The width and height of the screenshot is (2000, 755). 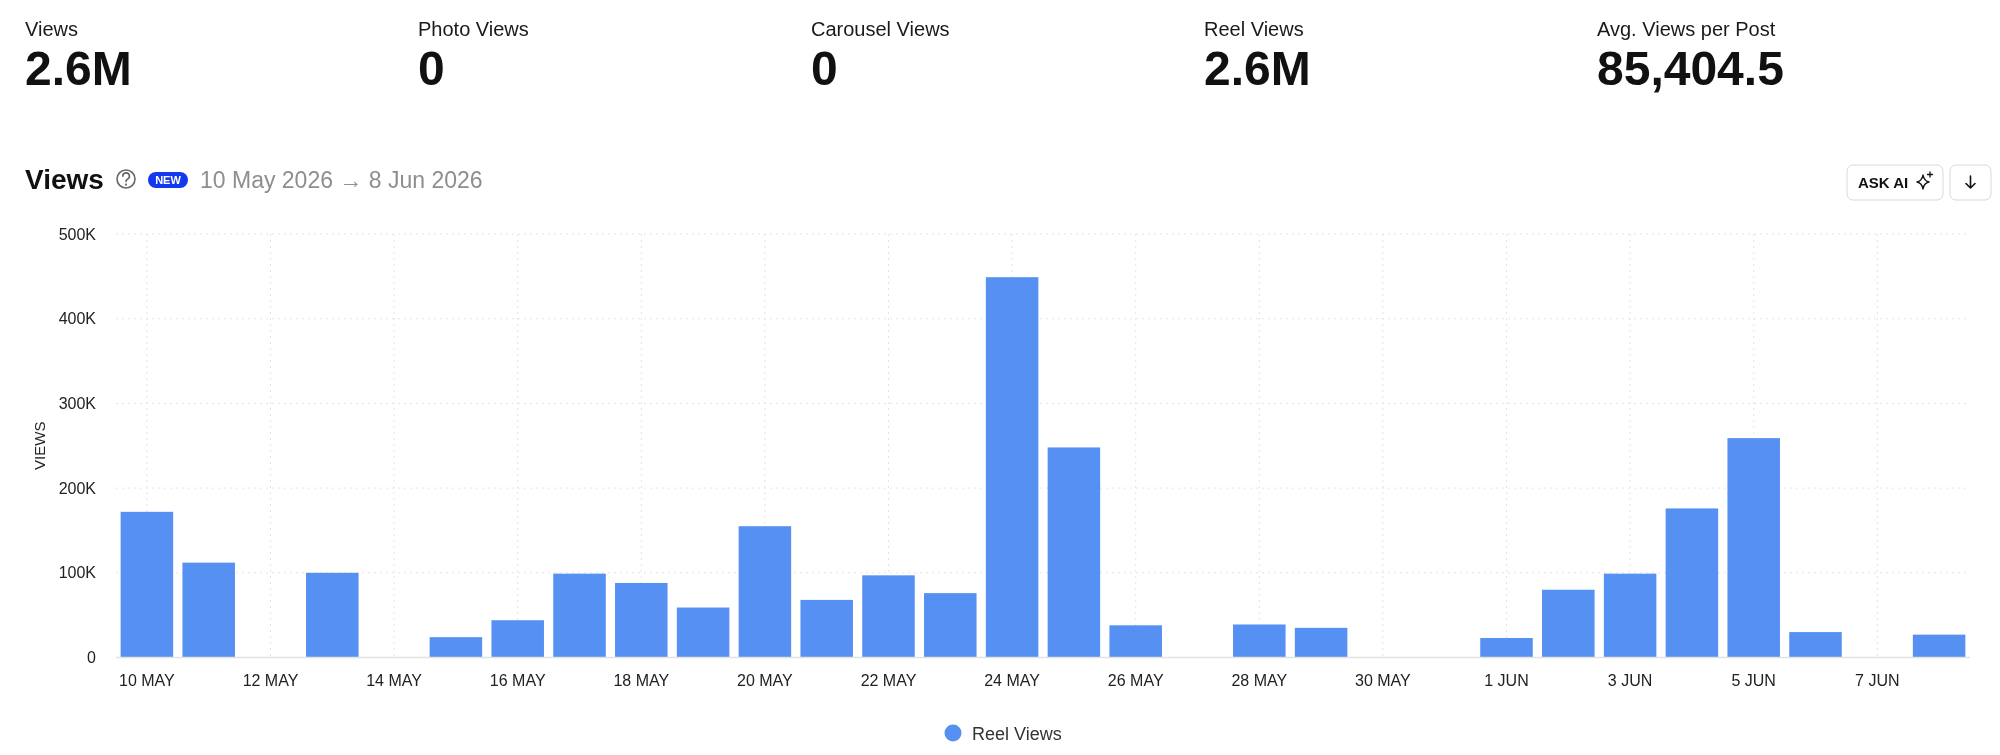 What do you see at coordinates (641, 680) in the screenshot?
I see `x-tick-label: 18 MAY` at bounding box center [641, 680].